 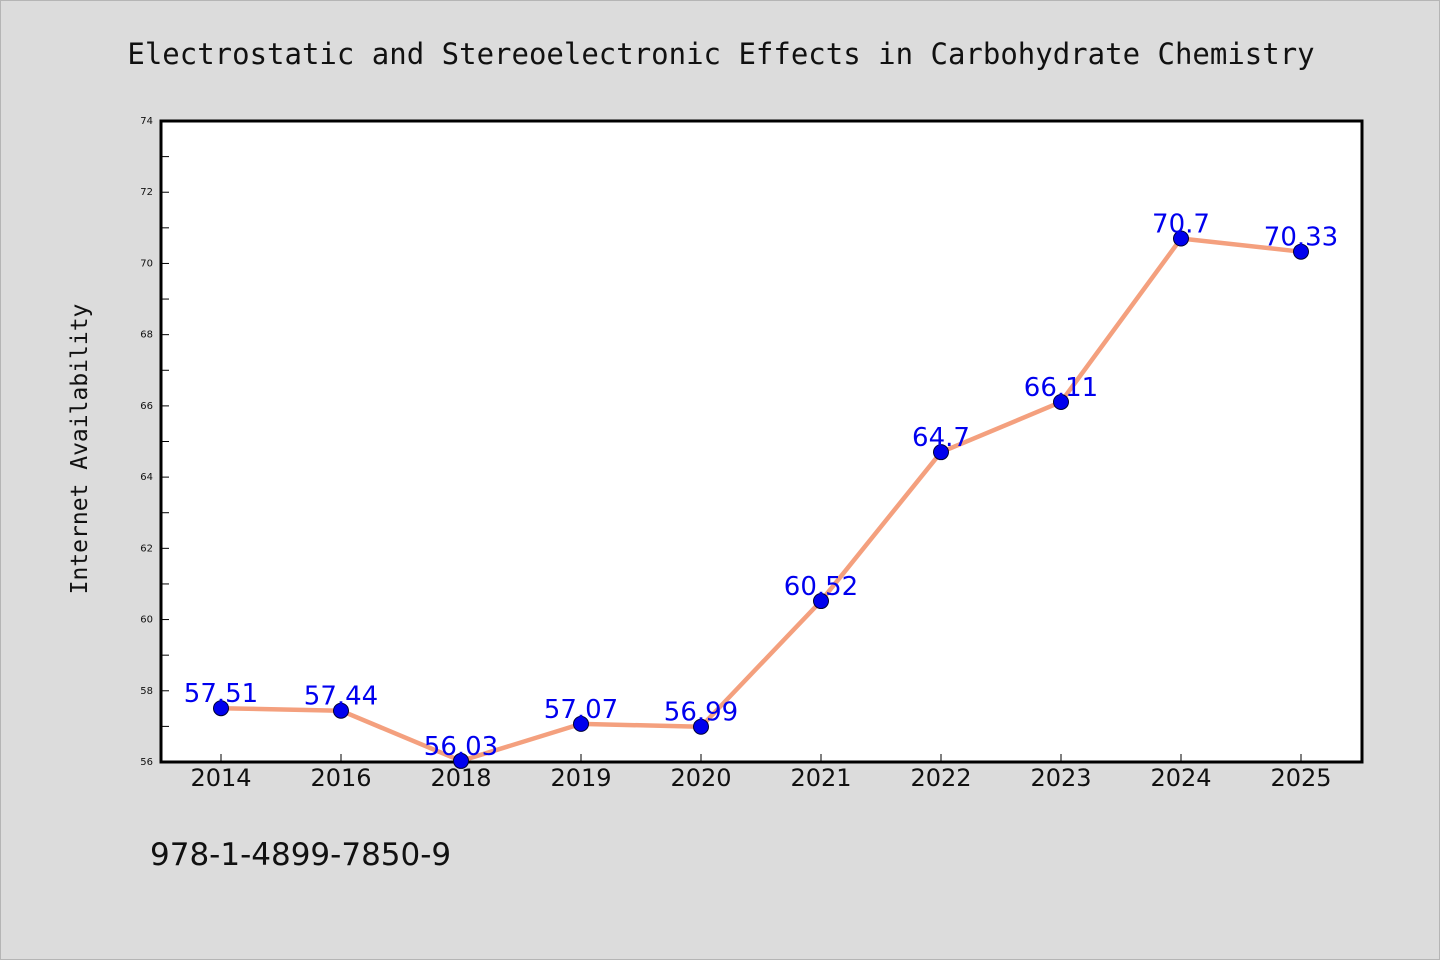 I want to click on y-tick-label: 68, so click(x=146, y=335).